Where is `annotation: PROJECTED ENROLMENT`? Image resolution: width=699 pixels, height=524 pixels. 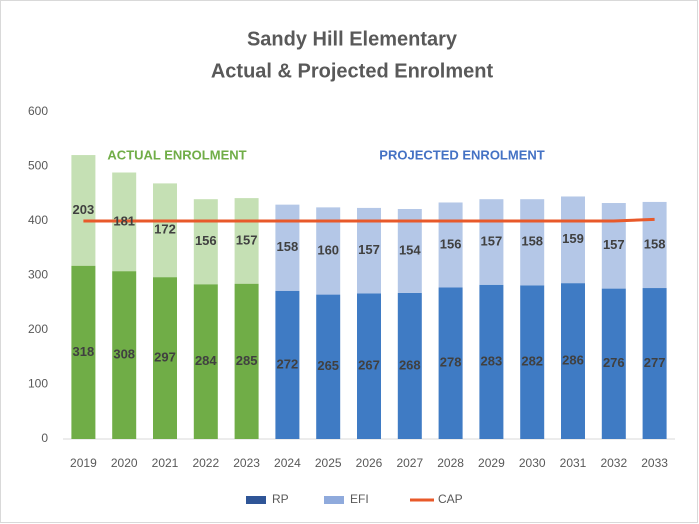
annotation: PROJECTED ENROLMENT is located at coordinates (461, 154).